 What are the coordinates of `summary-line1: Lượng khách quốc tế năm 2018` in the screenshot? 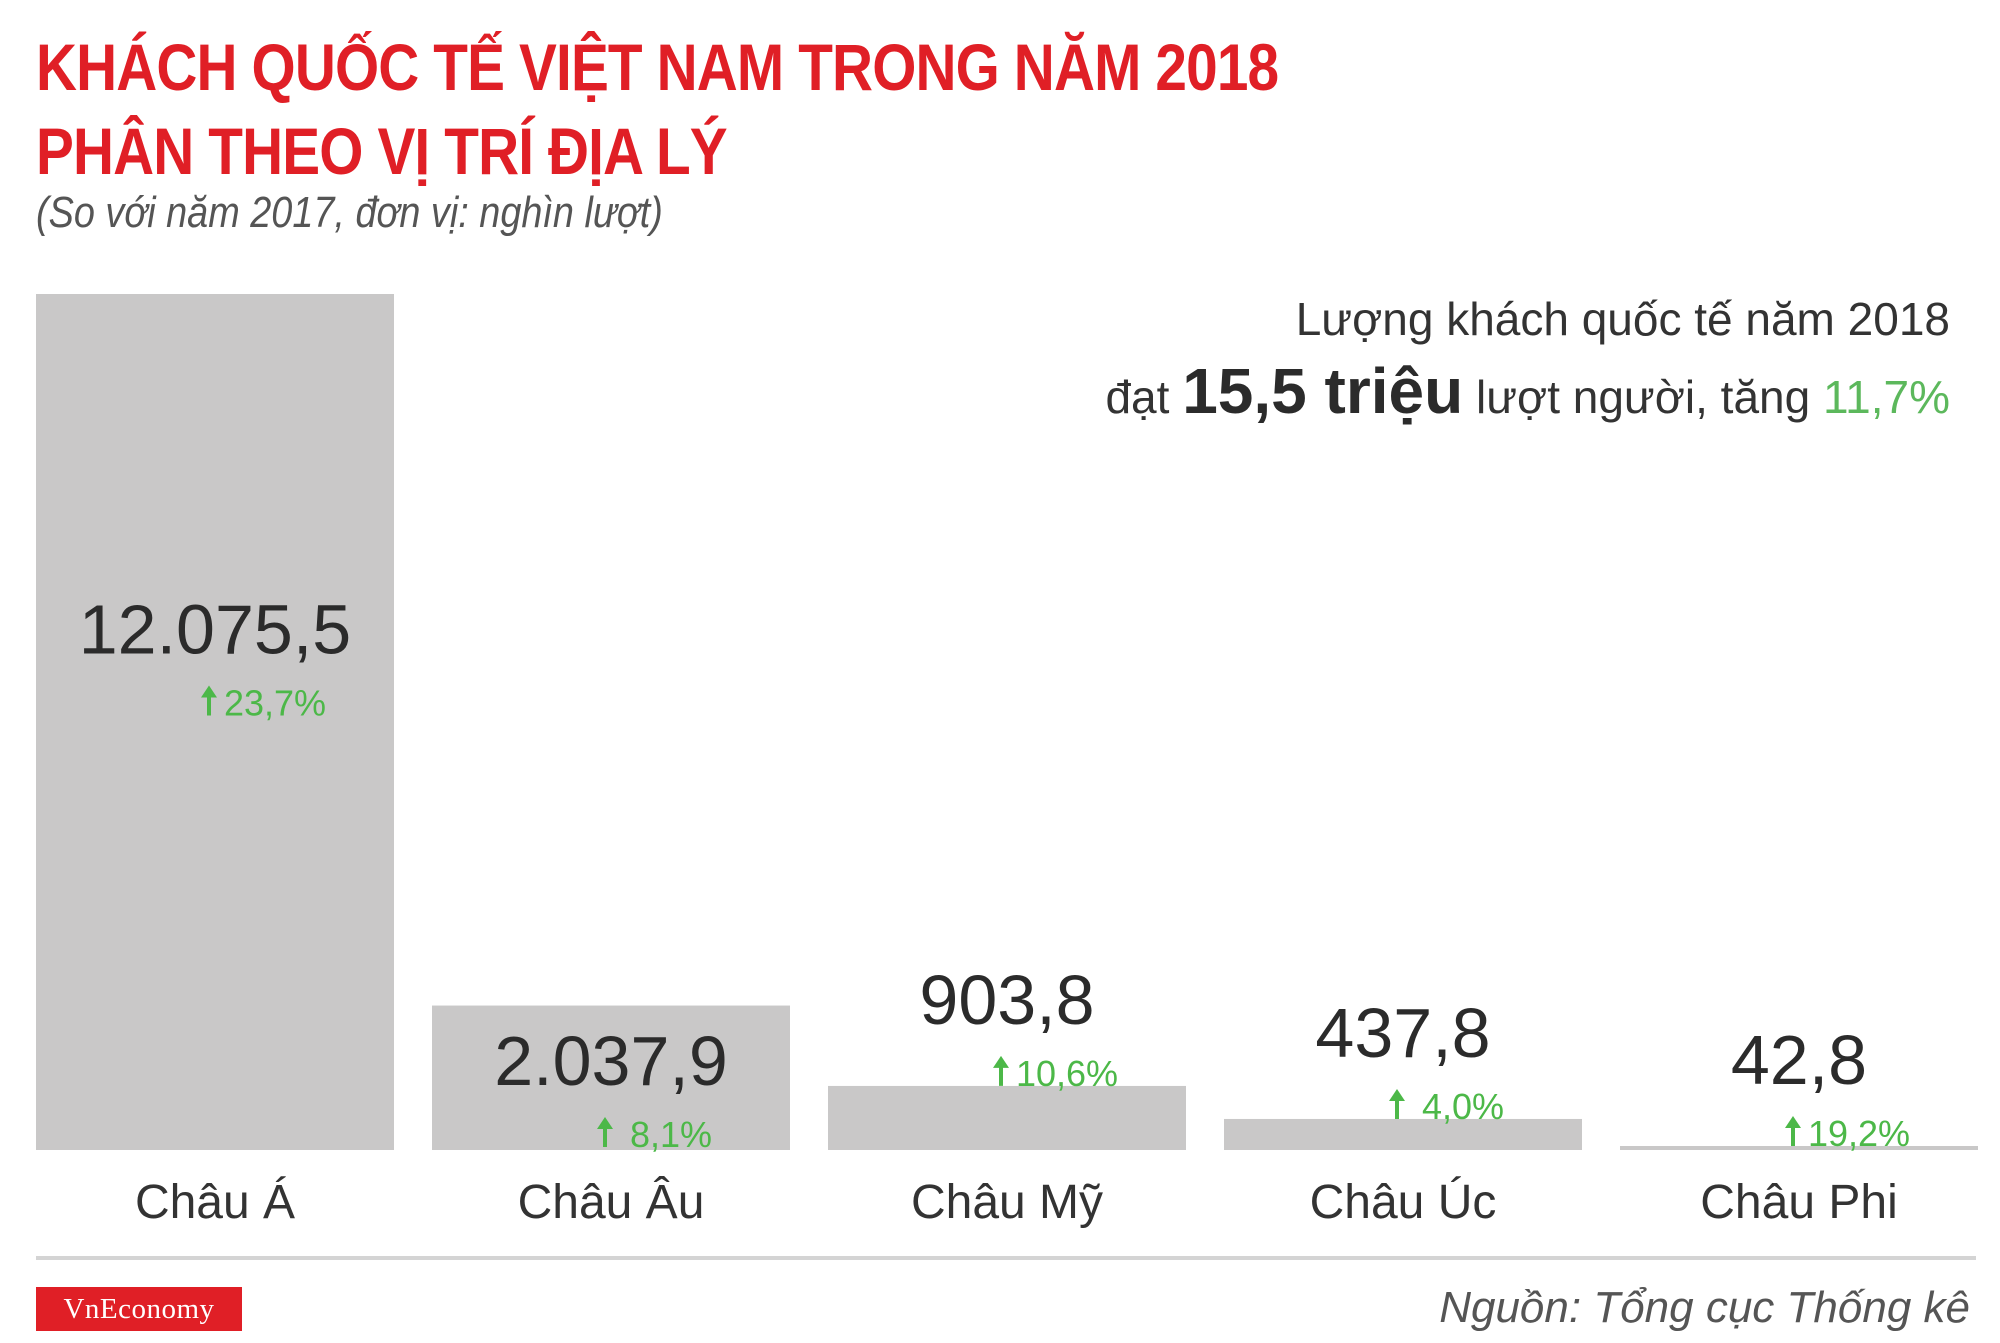 It's located at (1622, 319).